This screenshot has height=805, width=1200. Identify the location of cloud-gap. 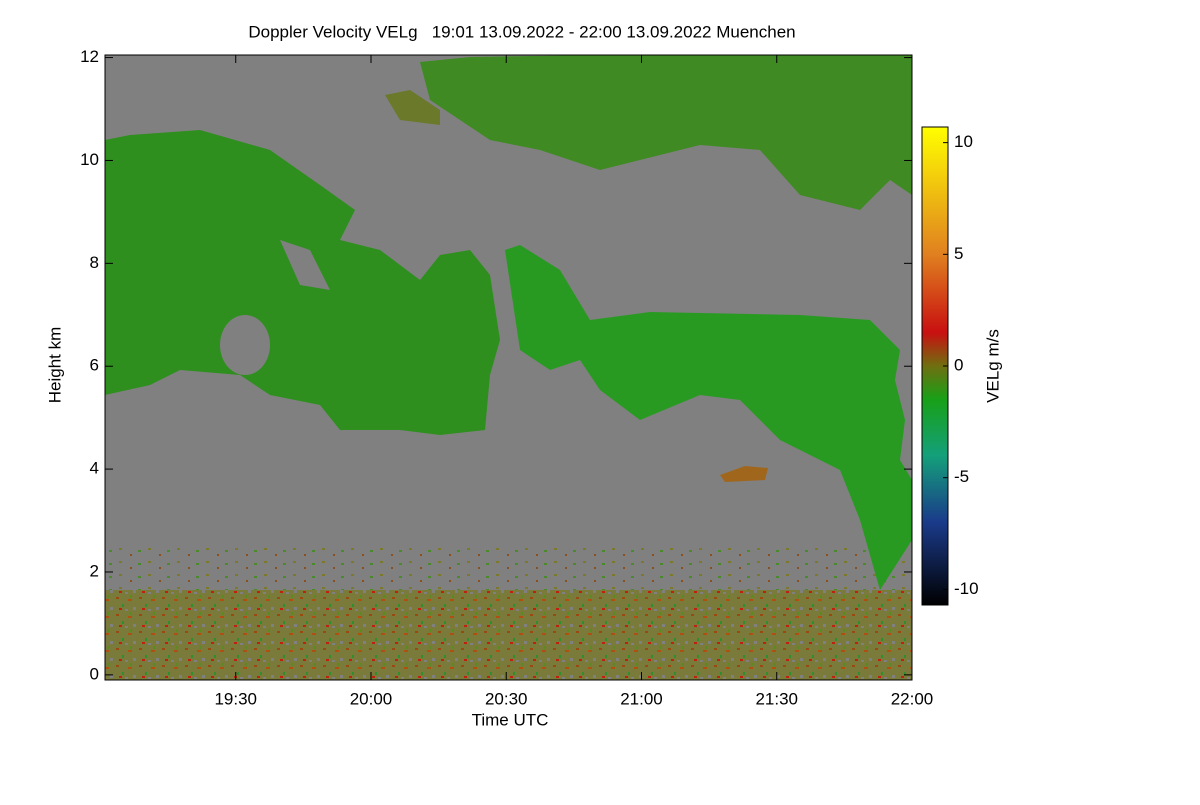
(305, 265).